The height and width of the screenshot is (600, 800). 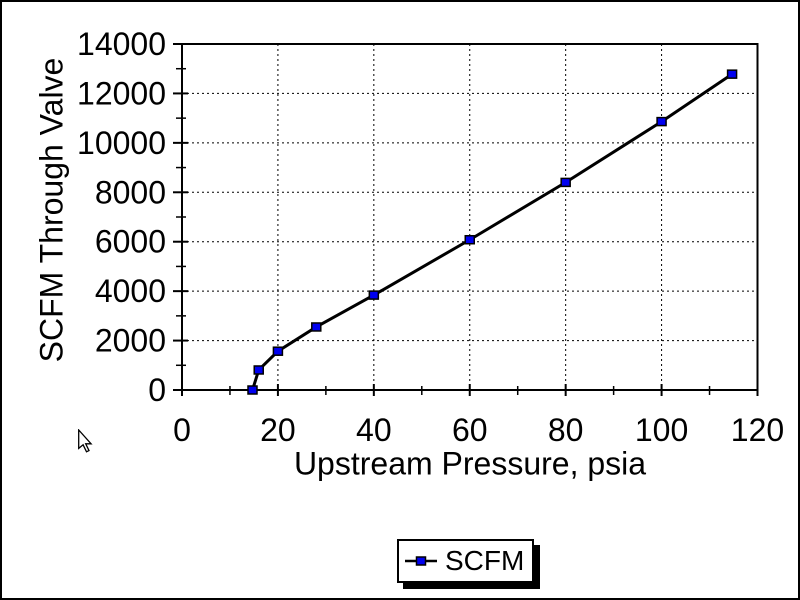 What do you see at coordinates (130, 341) in the screenshot?
I see `y-tick-label: 2000` at bounding box center [130, 341].